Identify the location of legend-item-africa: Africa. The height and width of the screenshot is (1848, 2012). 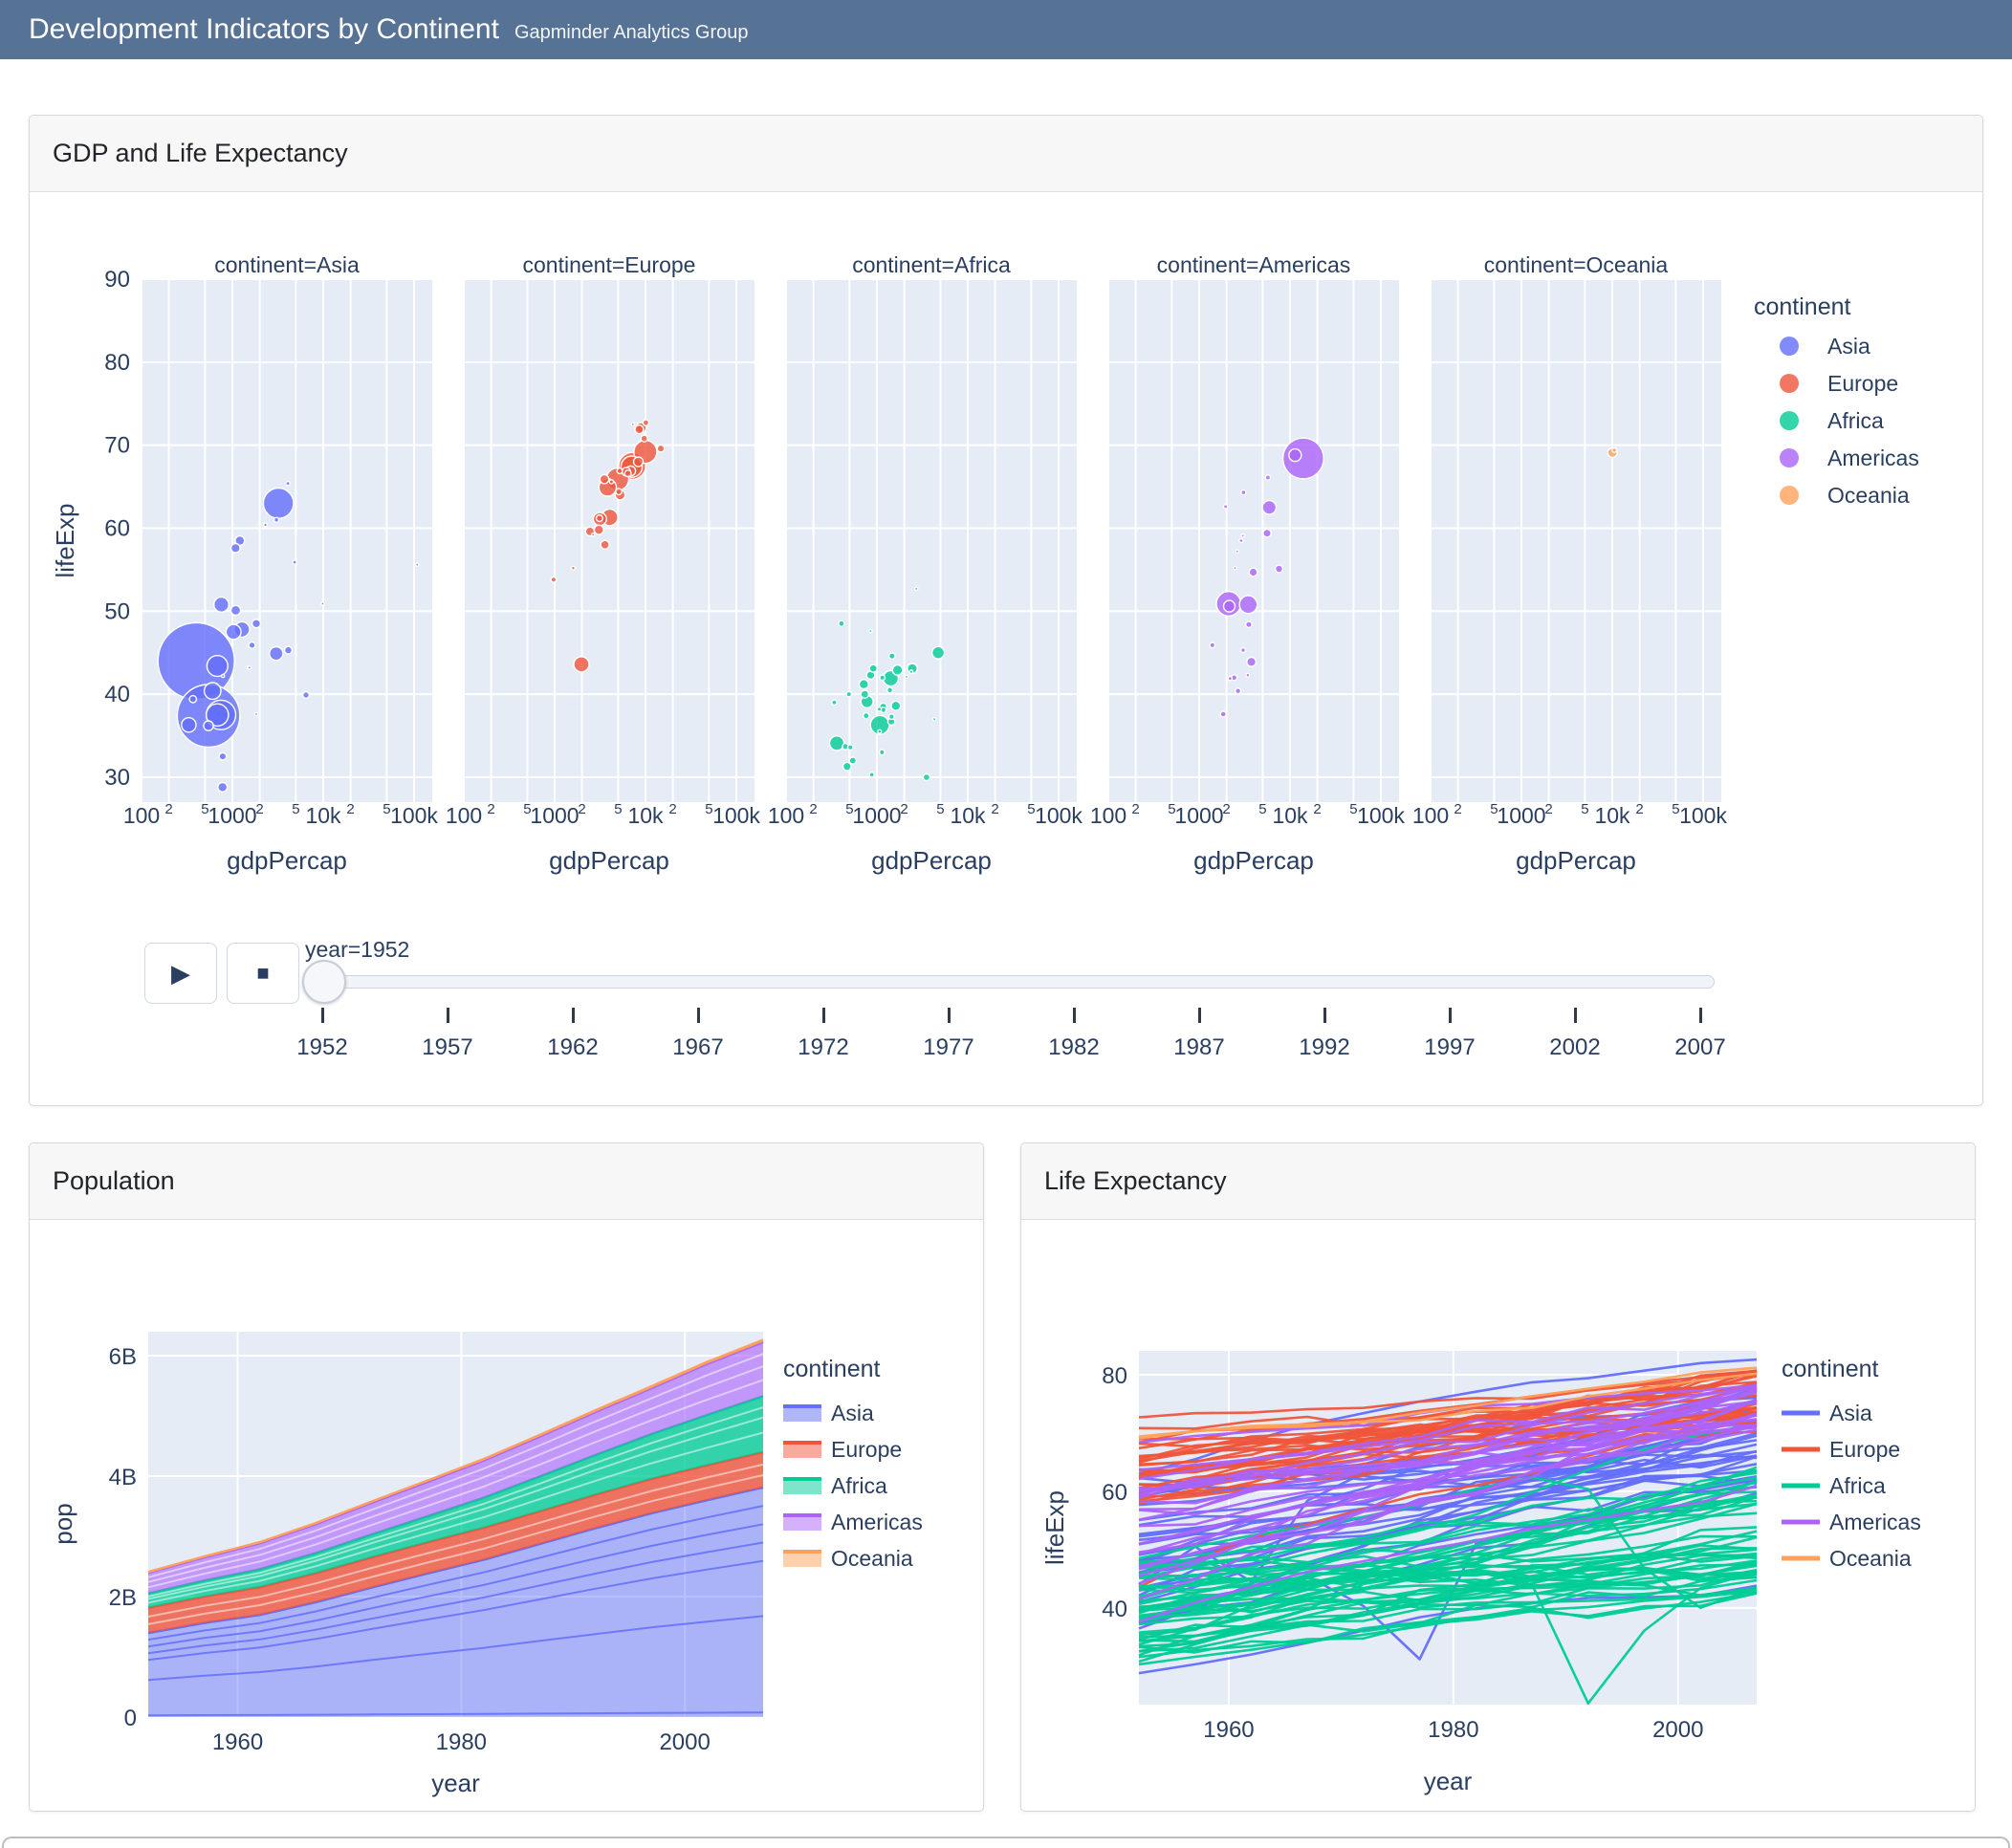
(1832, 420).